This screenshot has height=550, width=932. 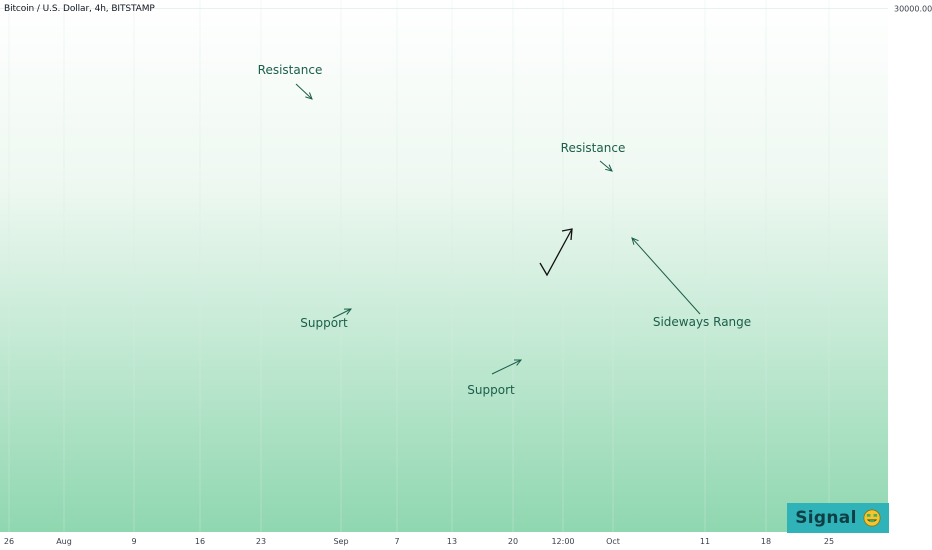 What do you see at coordinates (562, 541) in the screenshot?
I see `time-tick-label: 12:00` at bounding box center [562, 541].